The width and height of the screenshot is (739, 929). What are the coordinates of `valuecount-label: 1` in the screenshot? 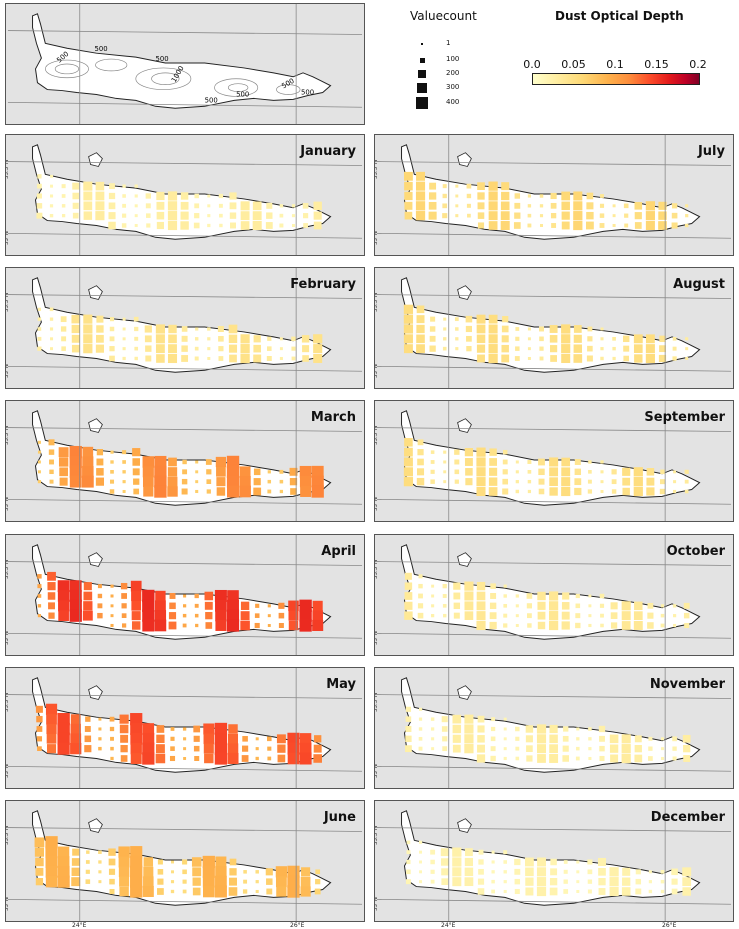 It's located at (448, 43).